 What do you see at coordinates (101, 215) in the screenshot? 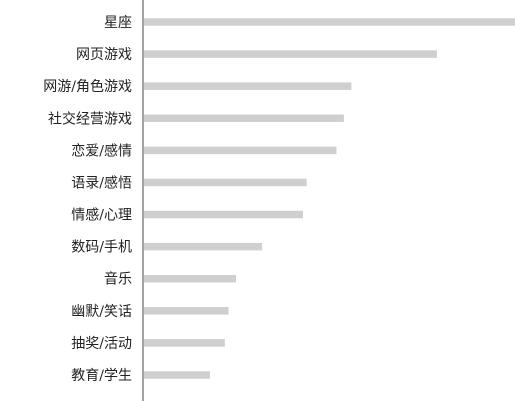
I see `category-label-7: 情感/心理` at bounding box center [101, 215].